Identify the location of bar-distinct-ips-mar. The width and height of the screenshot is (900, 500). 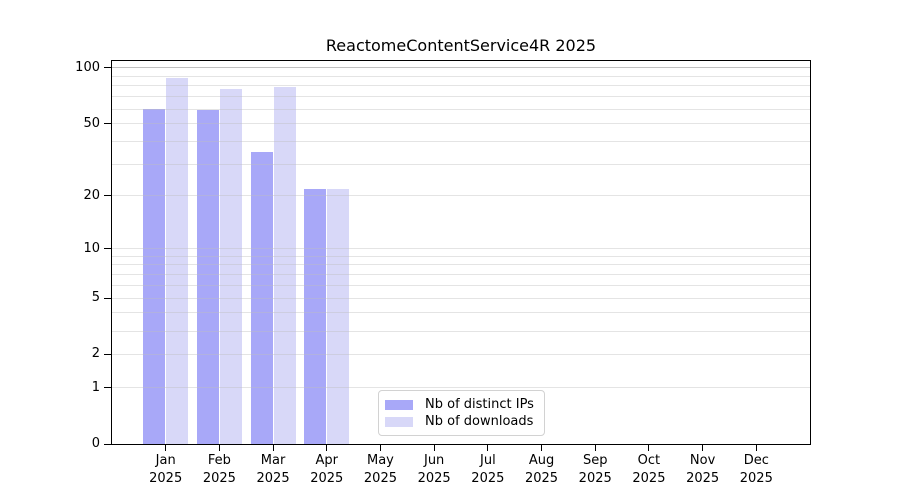
(261, 298).